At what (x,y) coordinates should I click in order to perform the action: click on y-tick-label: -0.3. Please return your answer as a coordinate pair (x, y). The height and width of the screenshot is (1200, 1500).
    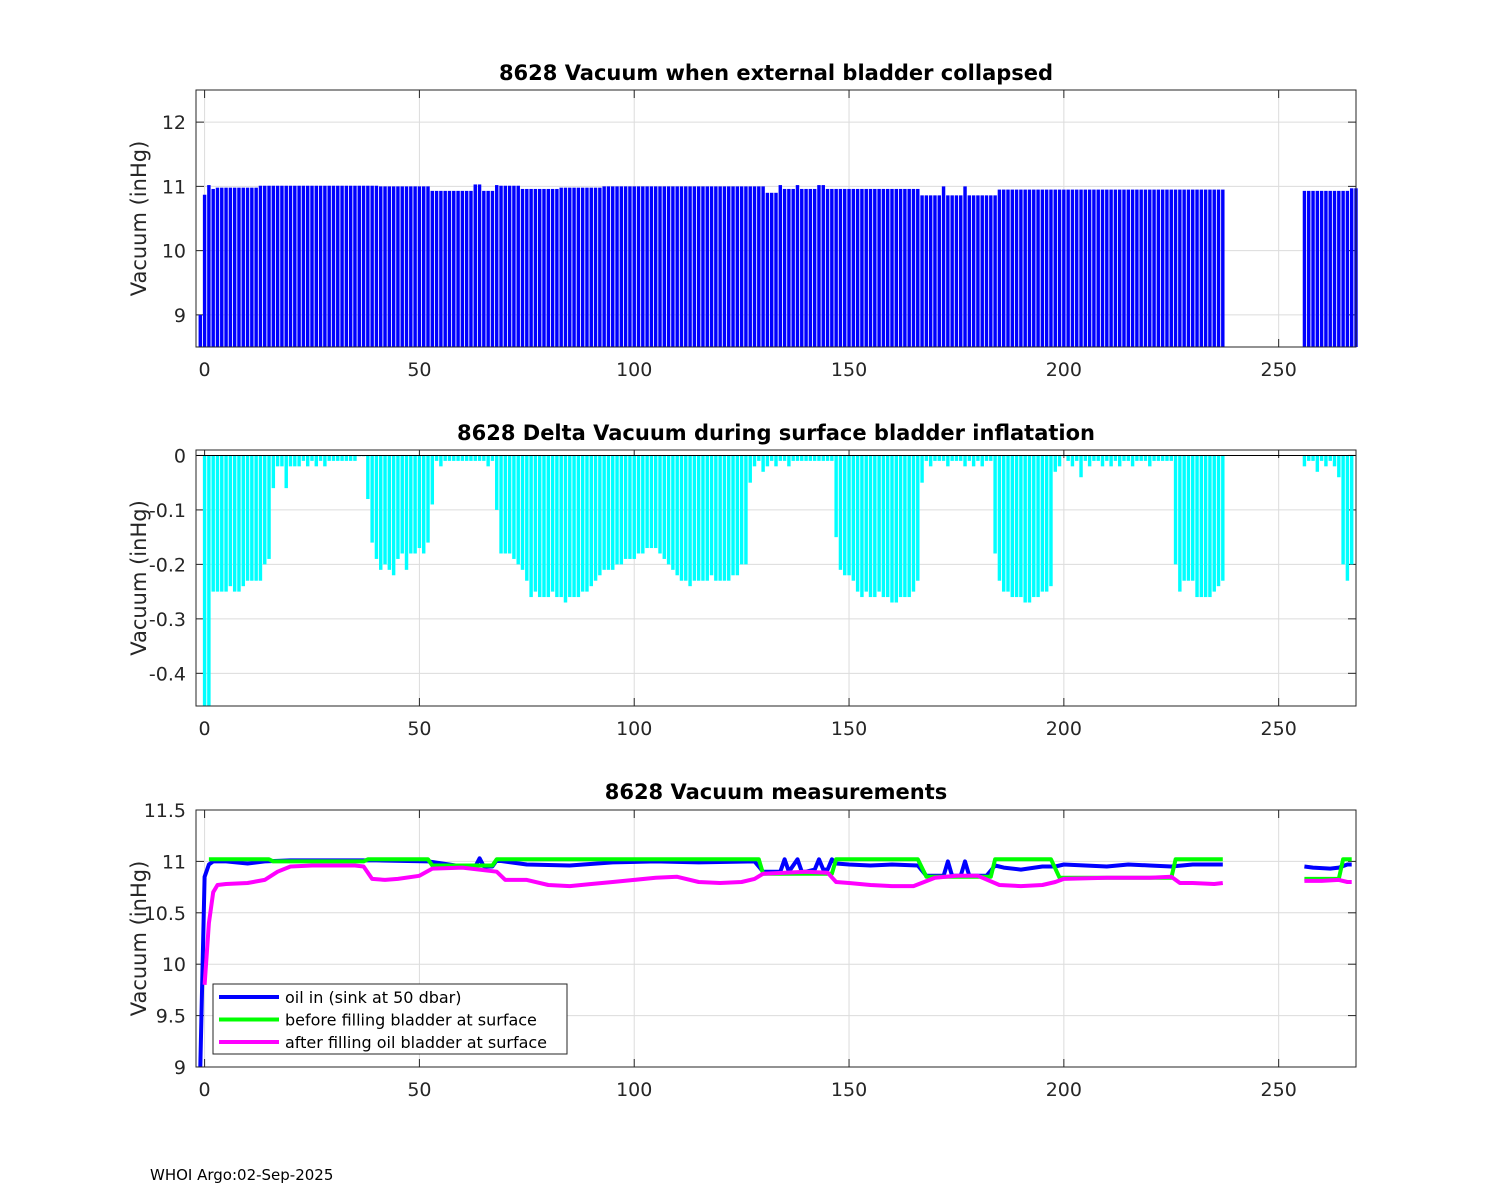
    Looking at the image, I should click on (167, 620).